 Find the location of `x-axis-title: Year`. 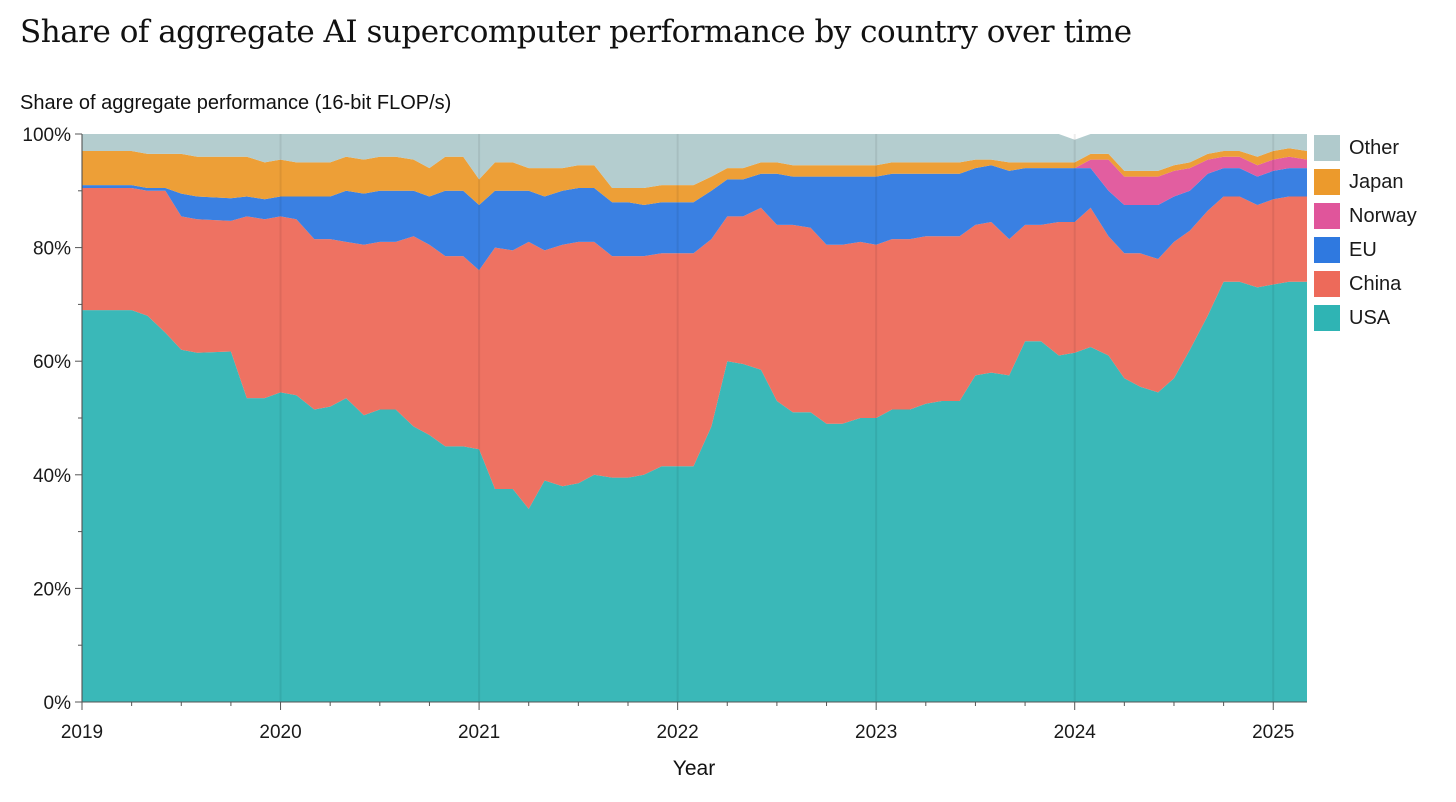

x-axis-title: Year is located at coordinates (694, 768).